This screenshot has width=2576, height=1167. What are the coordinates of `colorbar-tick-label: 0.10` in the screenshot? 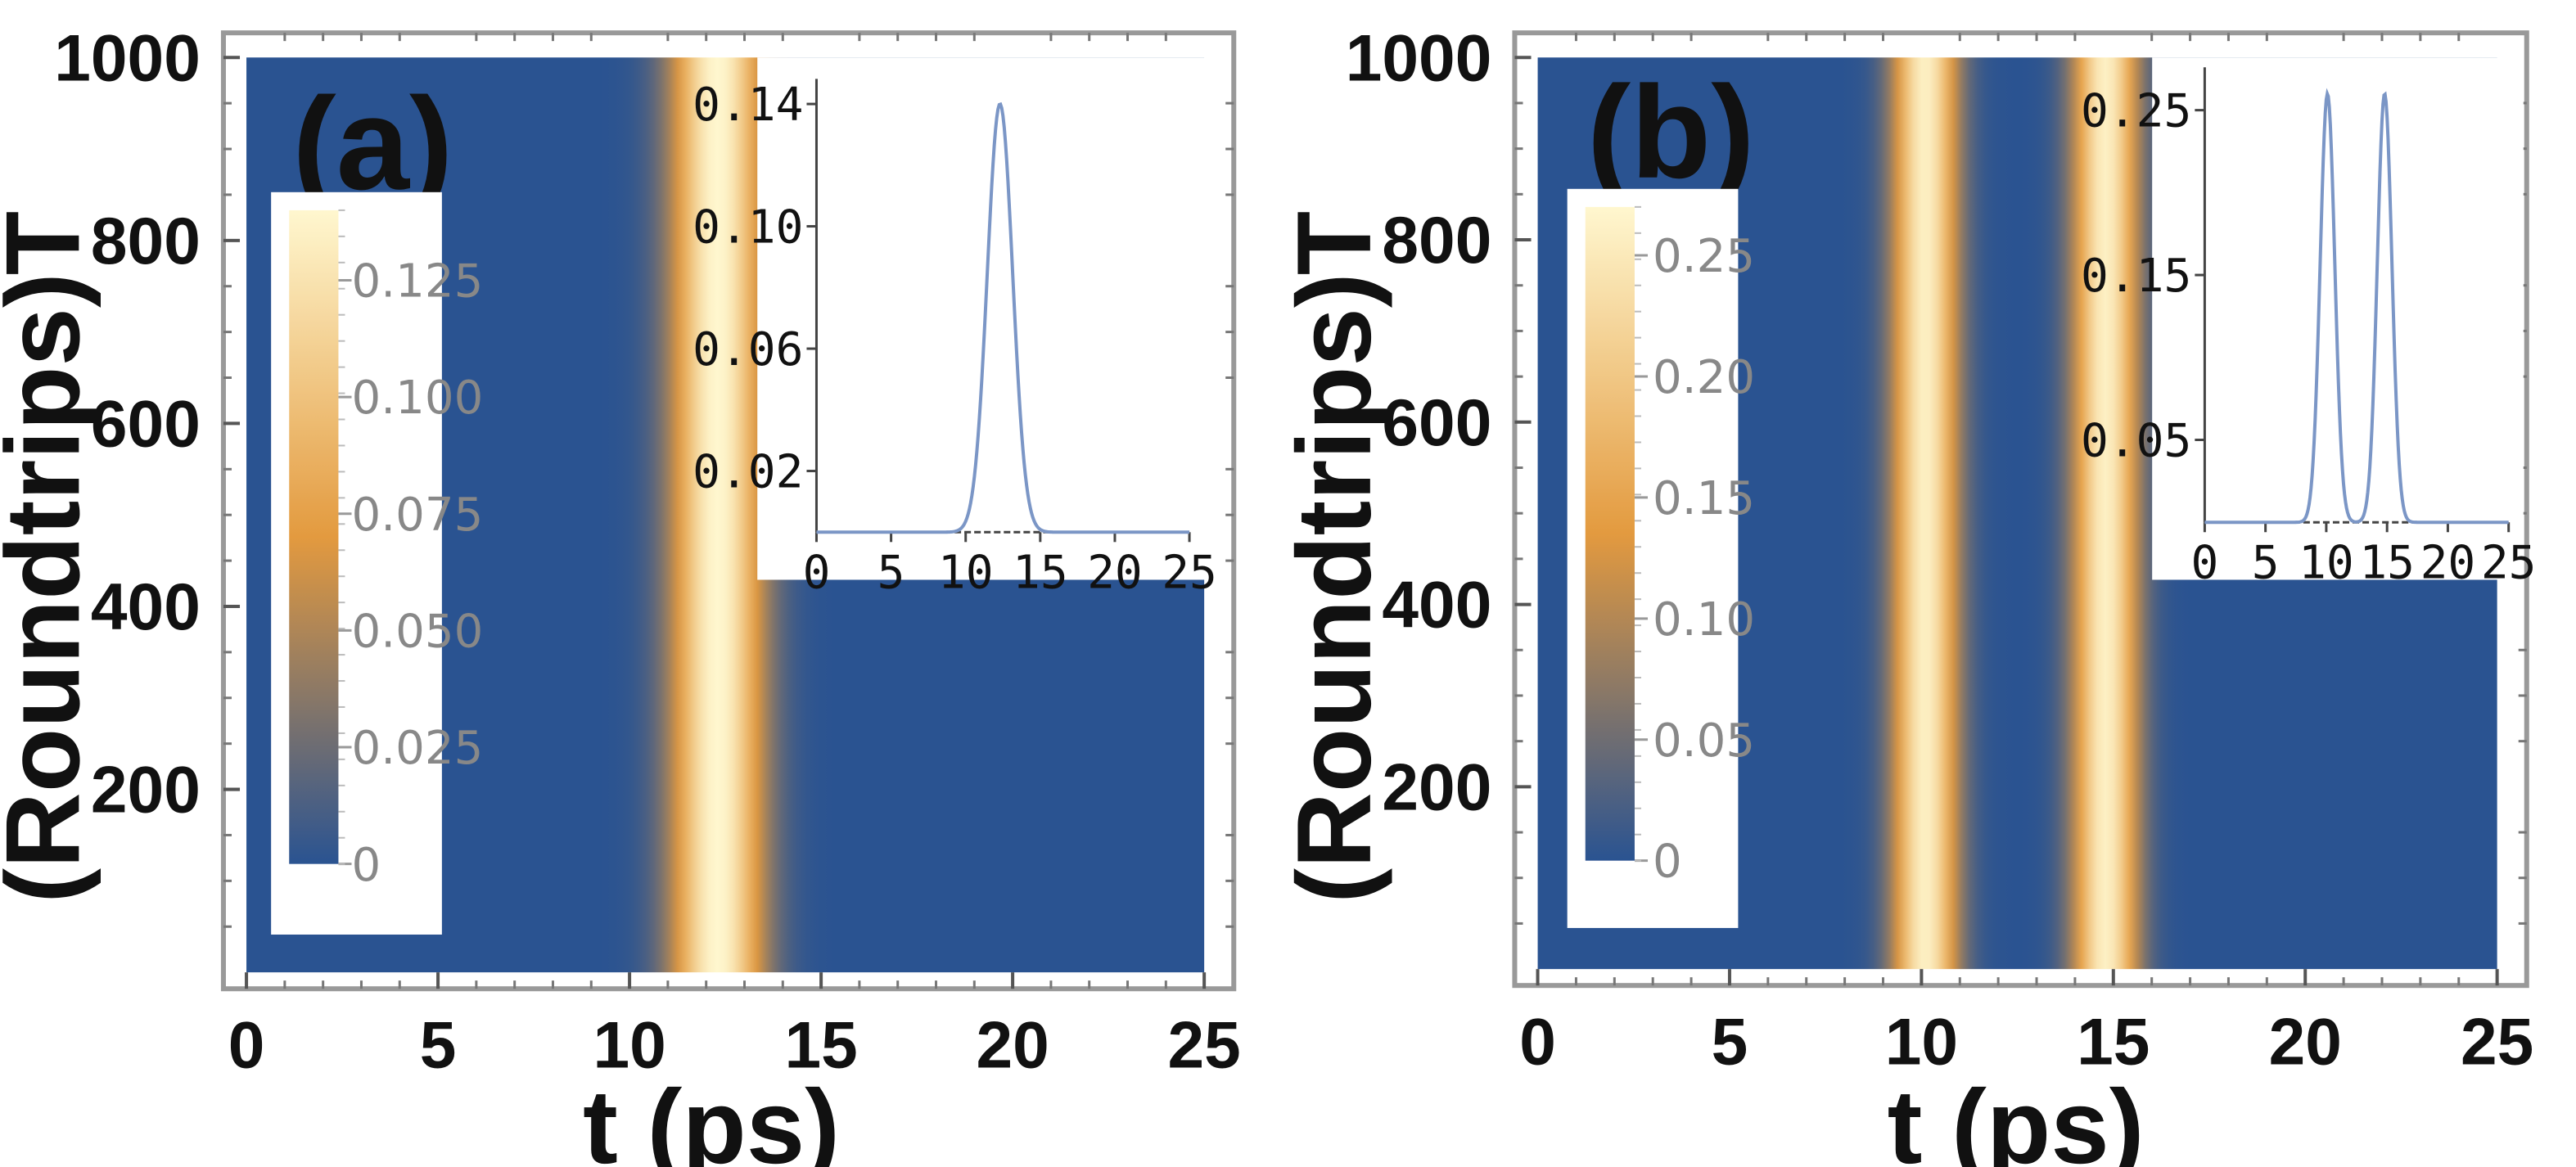 It's located at (1704, 620).